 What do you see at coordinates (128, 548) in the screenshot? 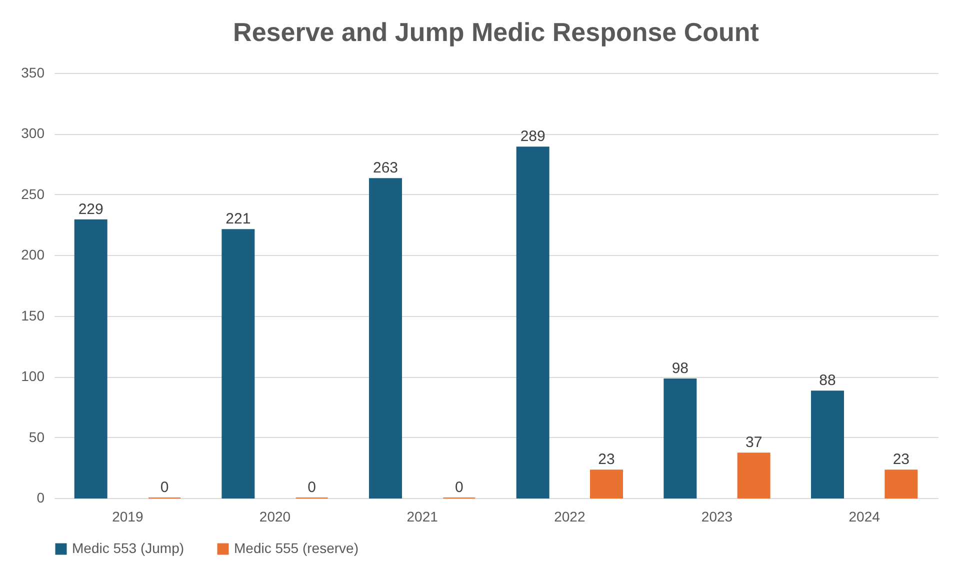
I see `legend-label: Medic 553 (Jump)` at bounding box center [128, 548].